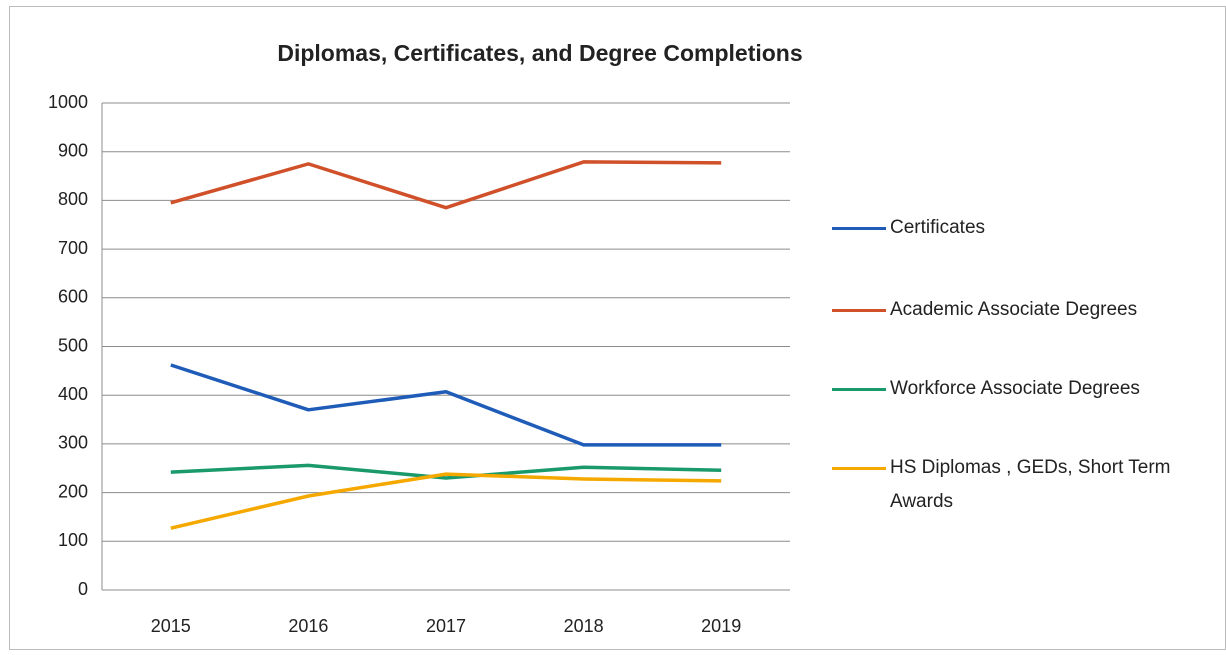 The image size is (1226, 655). What do you see at coordinates (73, 540) in the screenshot?
I see `y-tick-label: 100` at bounding box center [73, 540].